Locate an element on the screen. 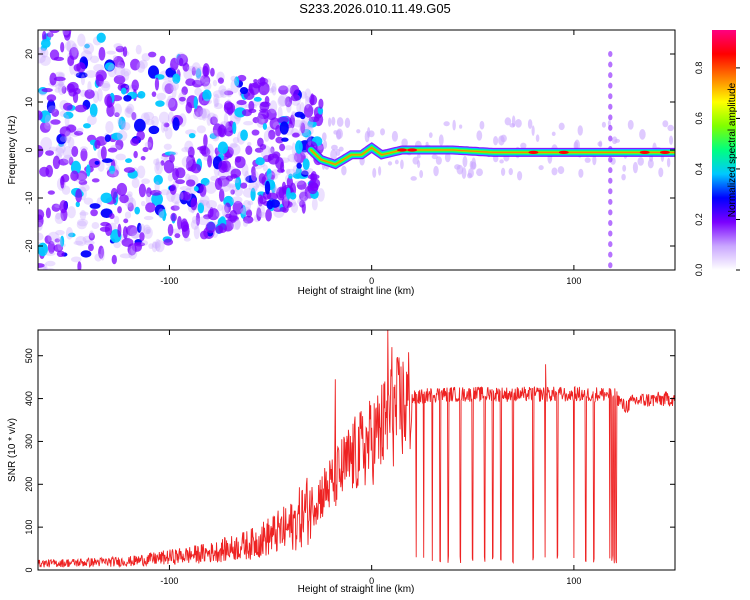  colorbar-tick-label: 0.8 is located at coordinates (699, 68).